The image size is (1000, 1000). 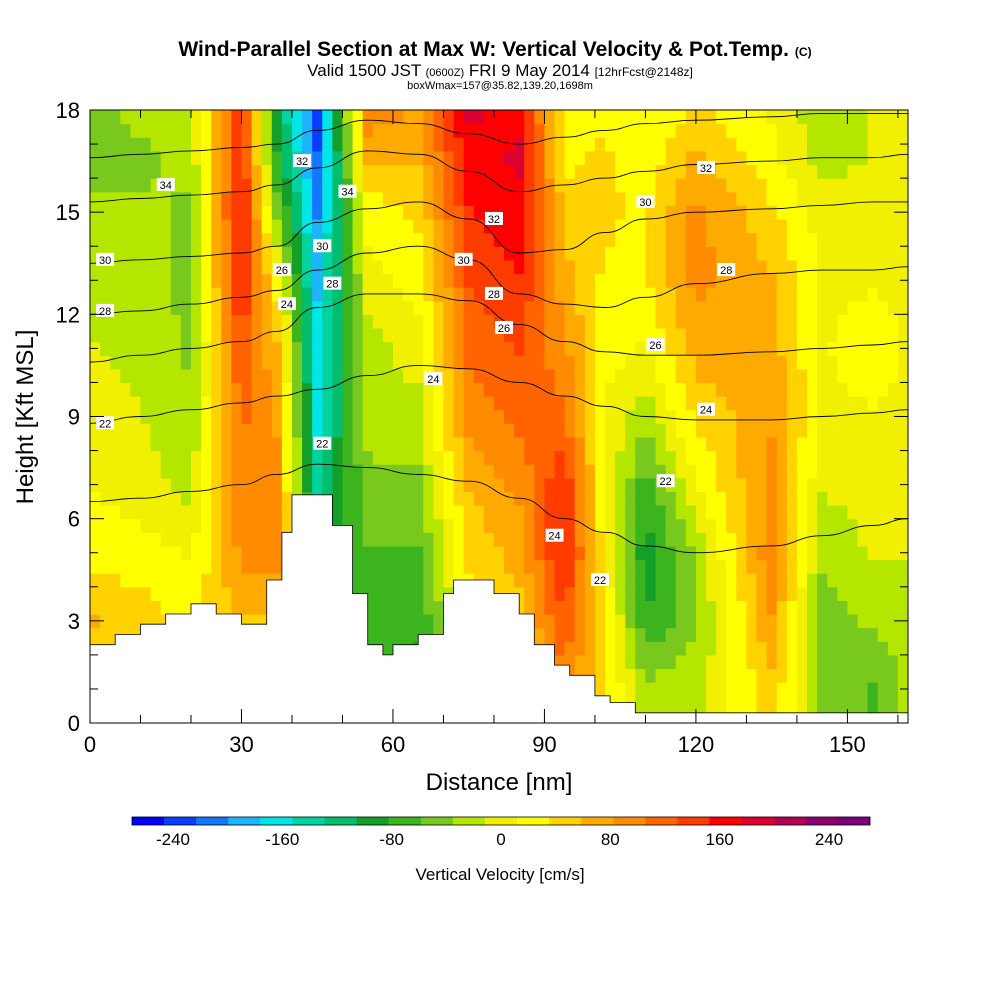 What do you see at coordinates (469, 821) in the screenshot?
I see `colorbar-swatch` at bounding box center [469, 821].